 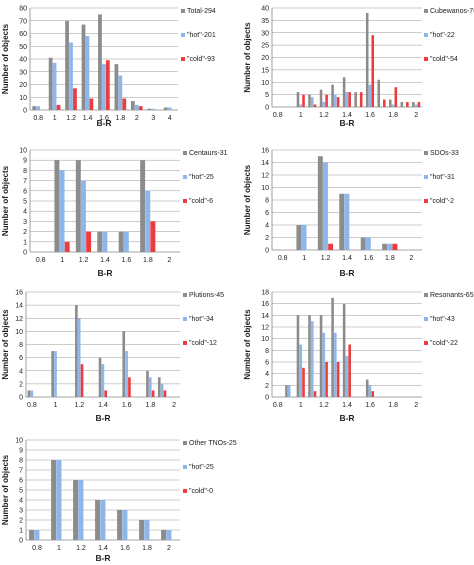 What do you see at coordinates (213, 443) in the screenshot?
I see `legend-label: Other TNOs-25` at bounding box center [213, 443].